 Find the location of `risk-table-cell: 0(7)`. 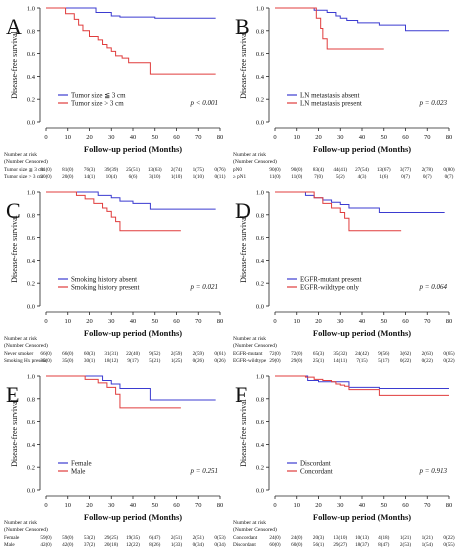

risk-table-cell: 0(7) is located at coordinates (449, 176).